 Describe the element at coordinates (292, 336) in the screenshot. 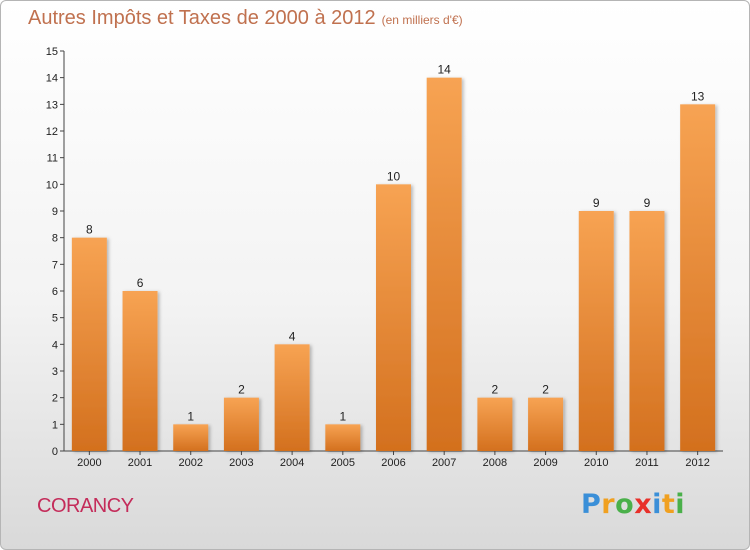

I see `bar-value-label: 4` at that location.